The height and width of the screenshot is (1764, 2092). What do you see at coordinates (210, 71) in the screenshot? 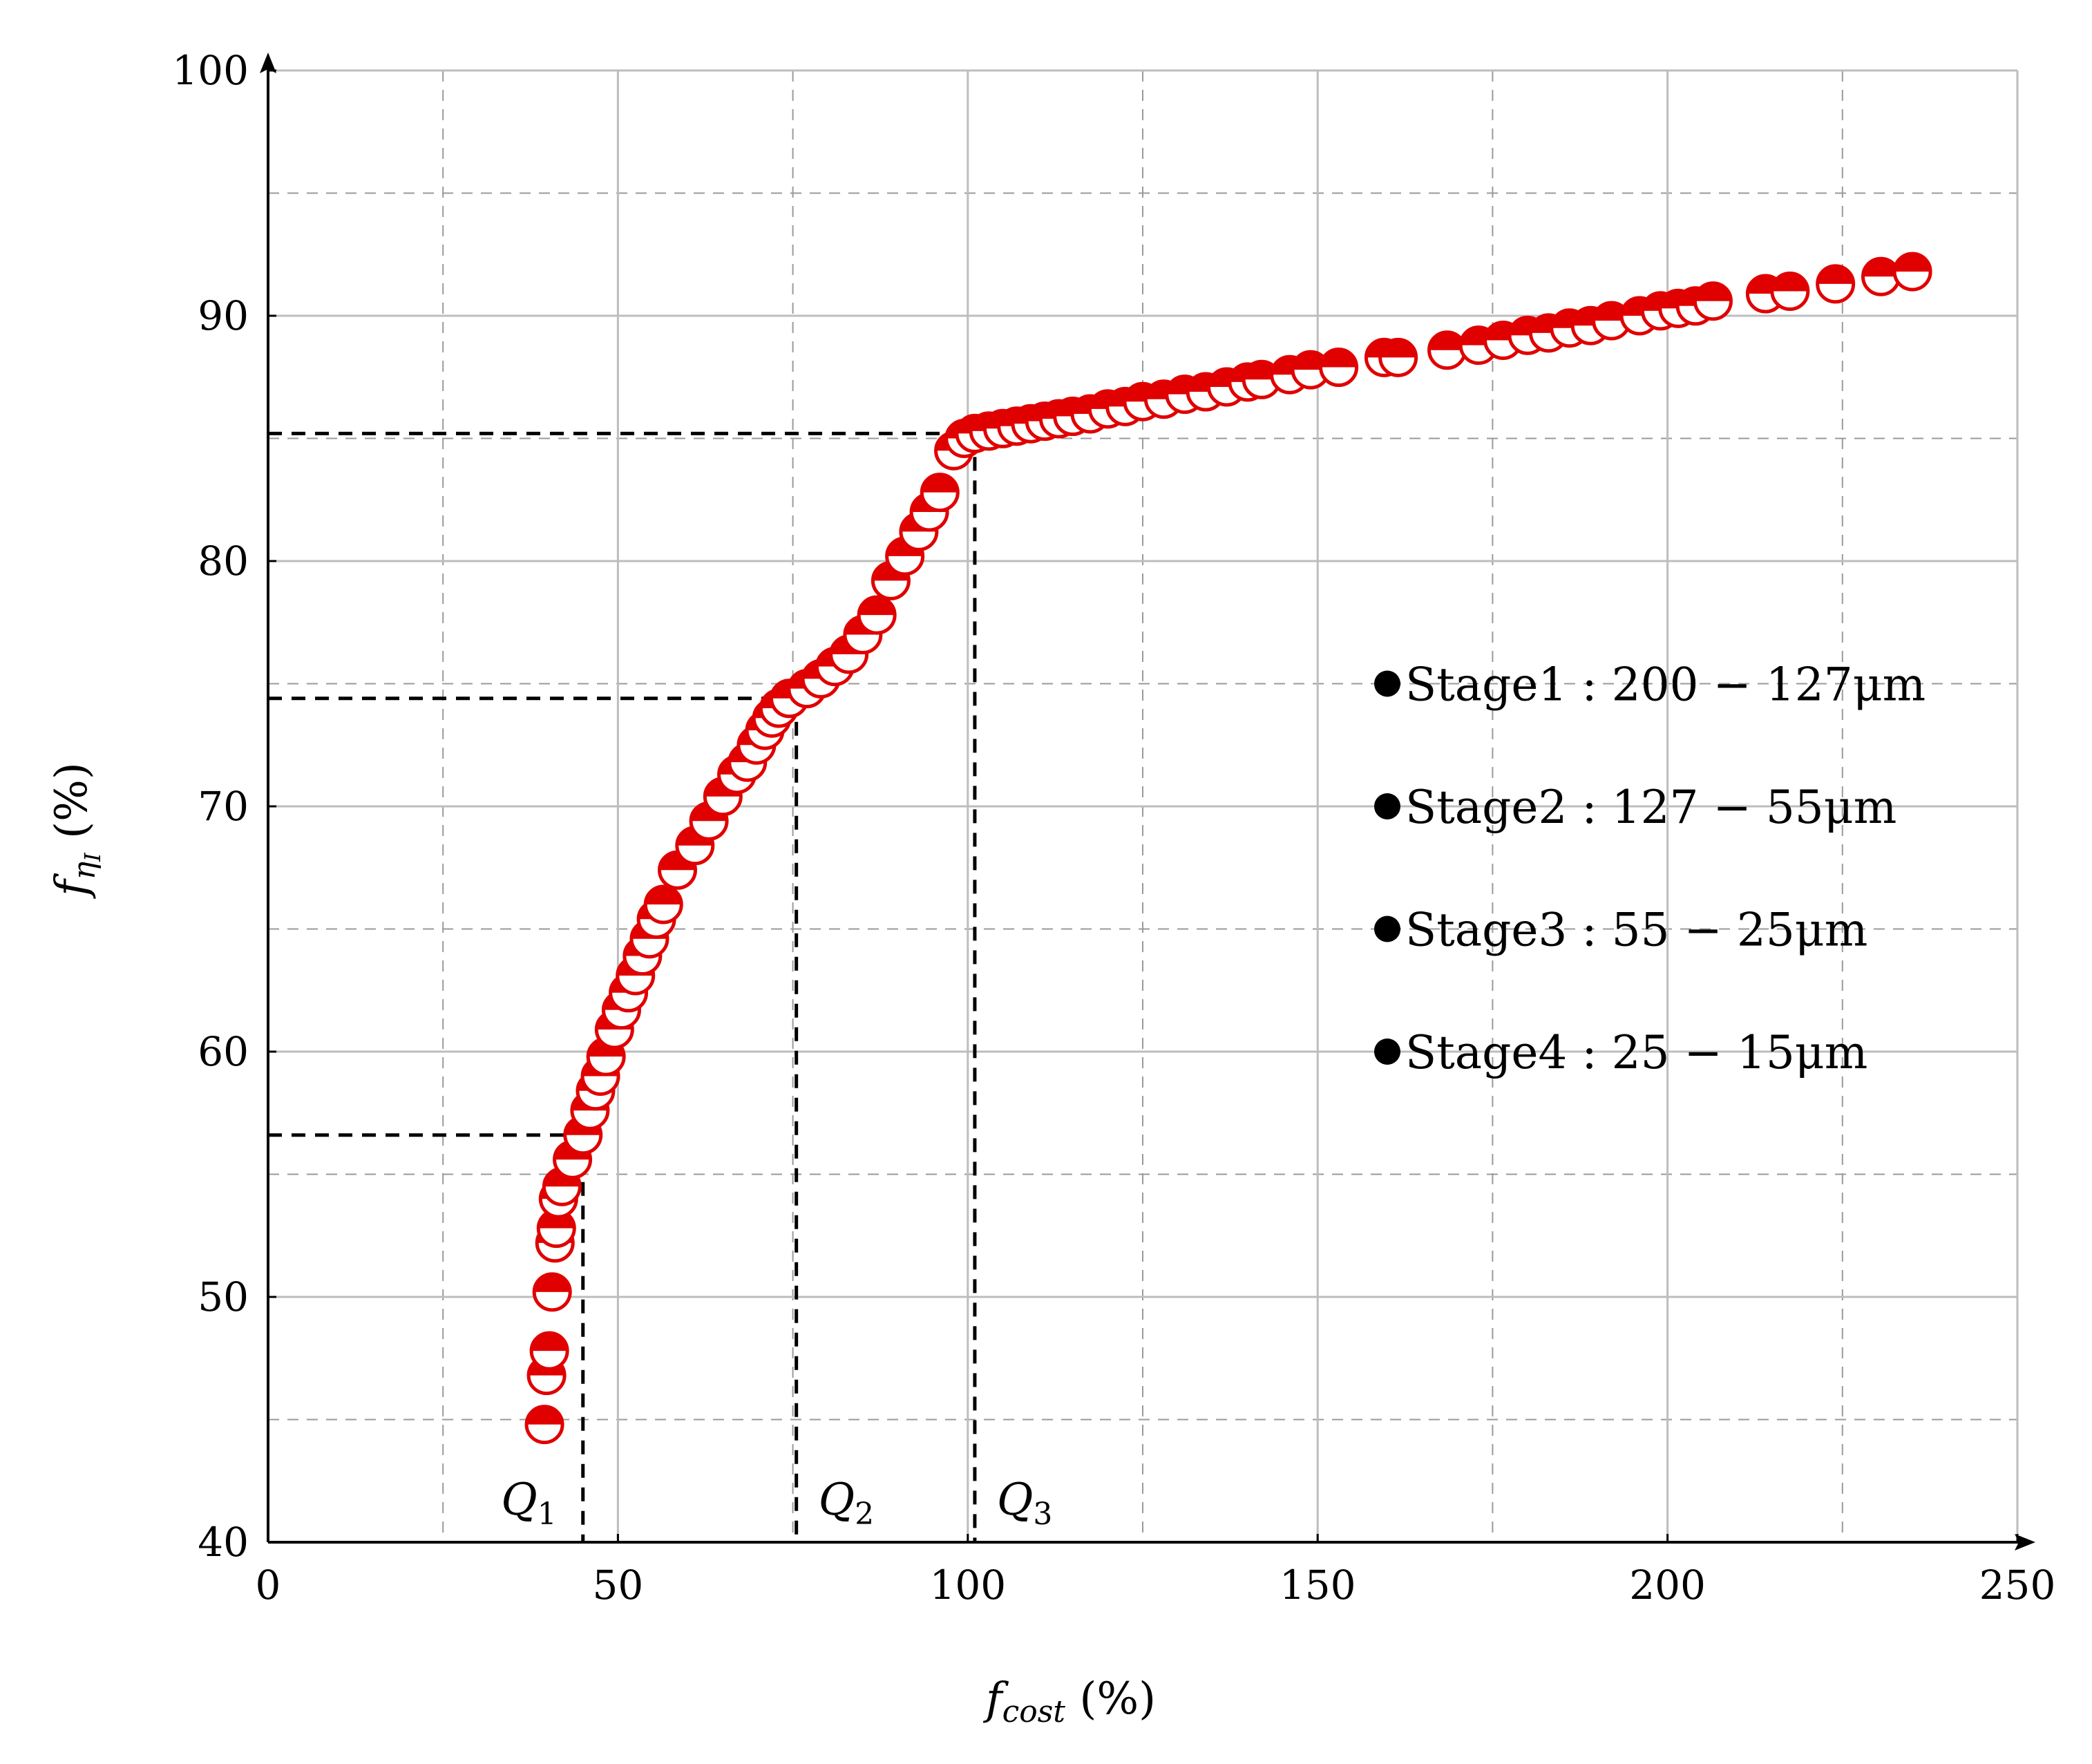
I see `y-tick-label: 100` at bounding box center [210, 71].